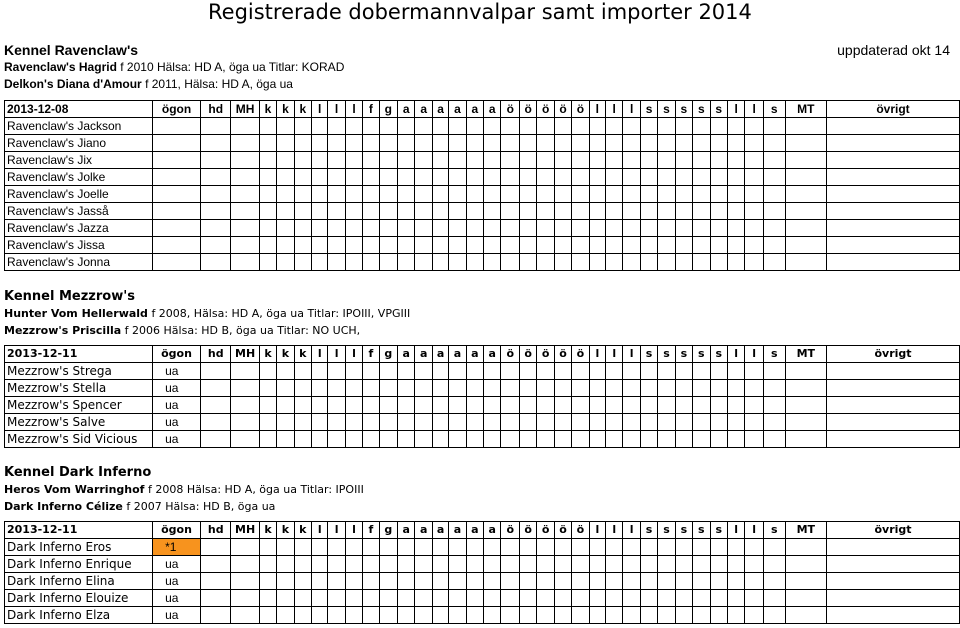 This screenshot has width=960, height=628. What do you see at coordinates (78, 564) in the screenshot?
I see `puppy-name: Dark Inferno Enrique` at bounding box center [78, 564].